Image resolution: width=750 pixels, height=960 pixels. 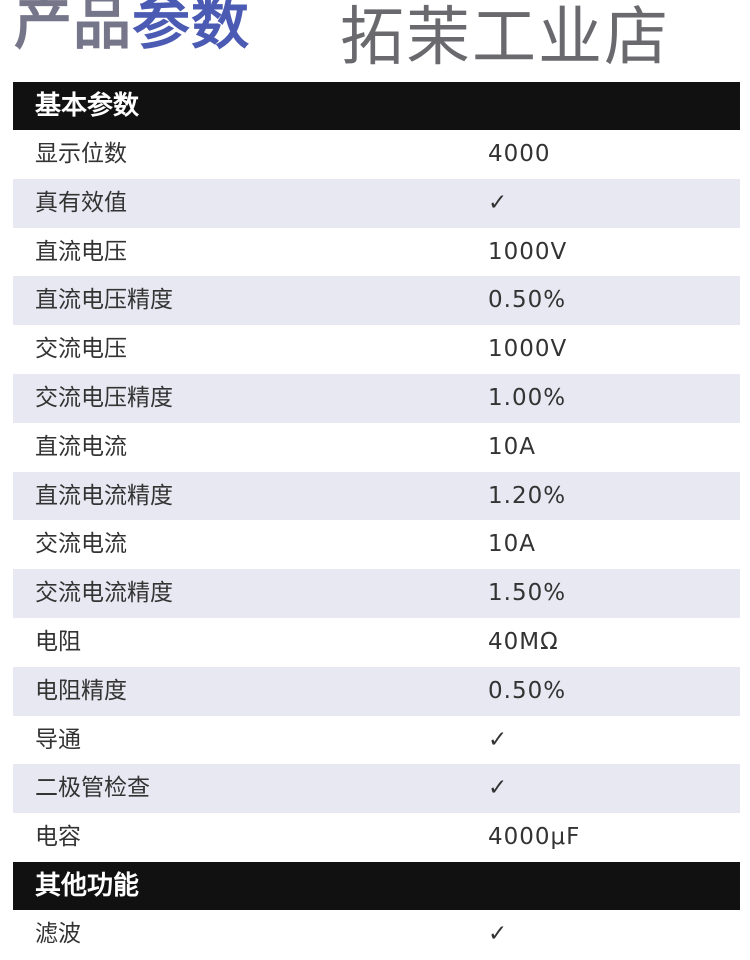 What do you see at coordinates (58, 837) in the screenshot?
I see `param-label: 电容` at bounding box center [58, 837].